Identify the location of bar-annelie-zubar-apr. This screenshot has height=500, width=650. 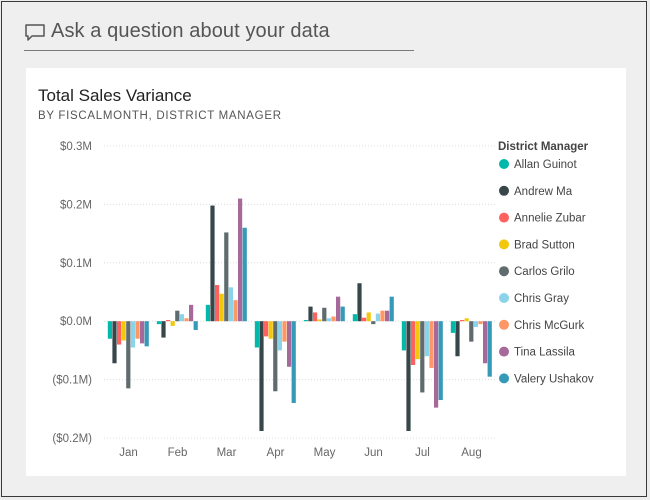
(266, 329).